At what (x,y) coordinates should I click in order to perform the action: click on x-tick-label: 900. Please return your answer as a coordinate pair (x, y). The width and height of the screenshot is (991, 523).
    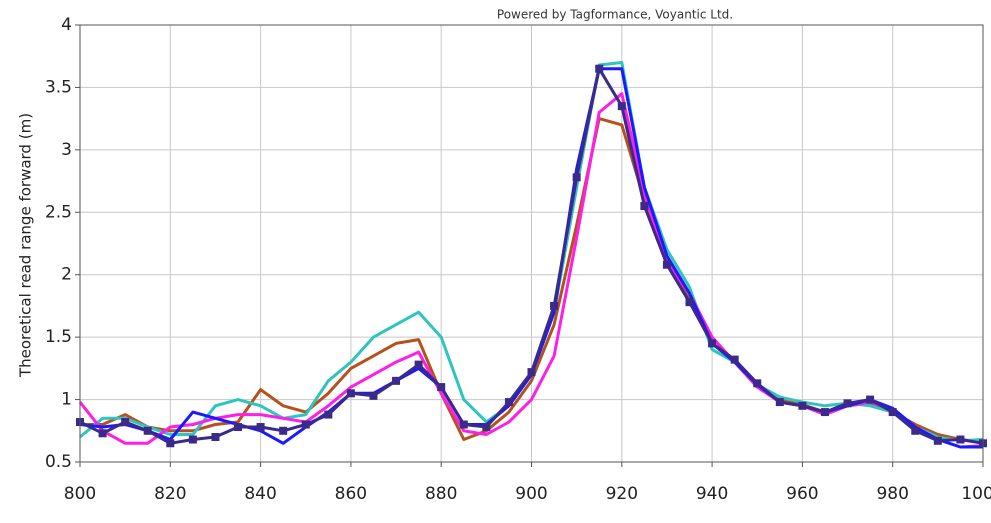
    Looking at the image, I should click on (531, 494).